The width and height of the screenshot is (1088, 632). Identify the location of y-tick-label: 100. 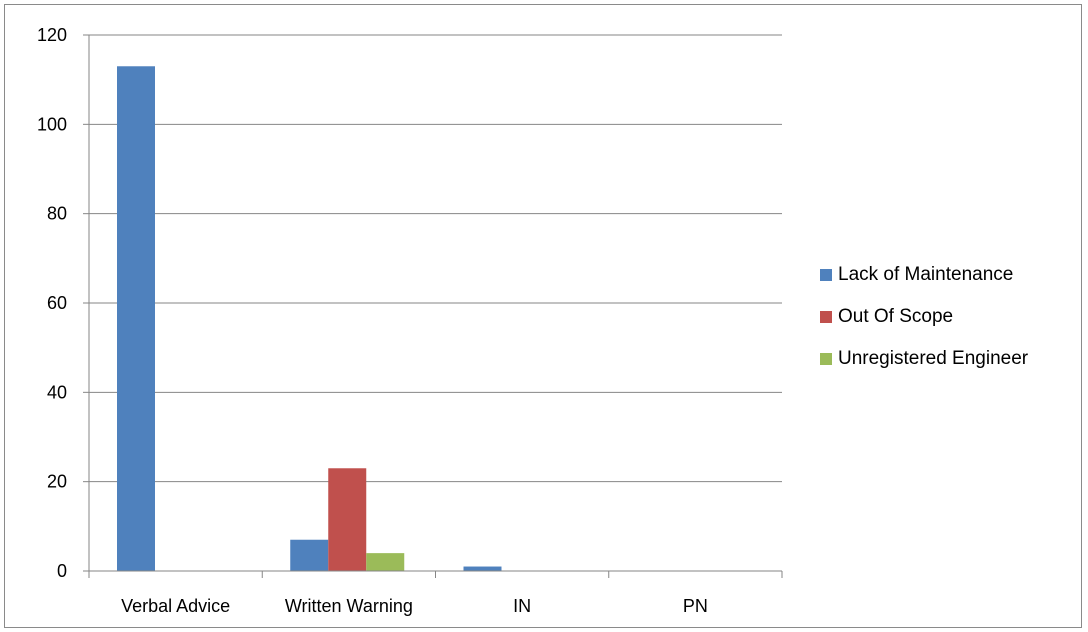
(52, 124).